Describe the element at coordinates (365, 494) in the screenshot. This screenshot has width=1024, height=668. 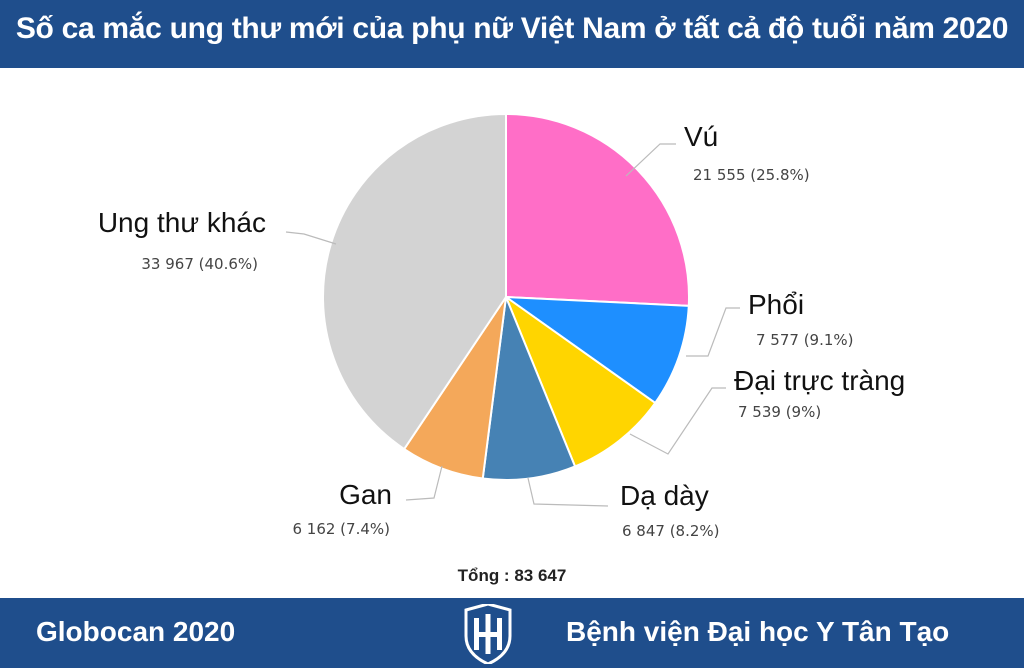
I see `slice-label-5: Gan` at that location.